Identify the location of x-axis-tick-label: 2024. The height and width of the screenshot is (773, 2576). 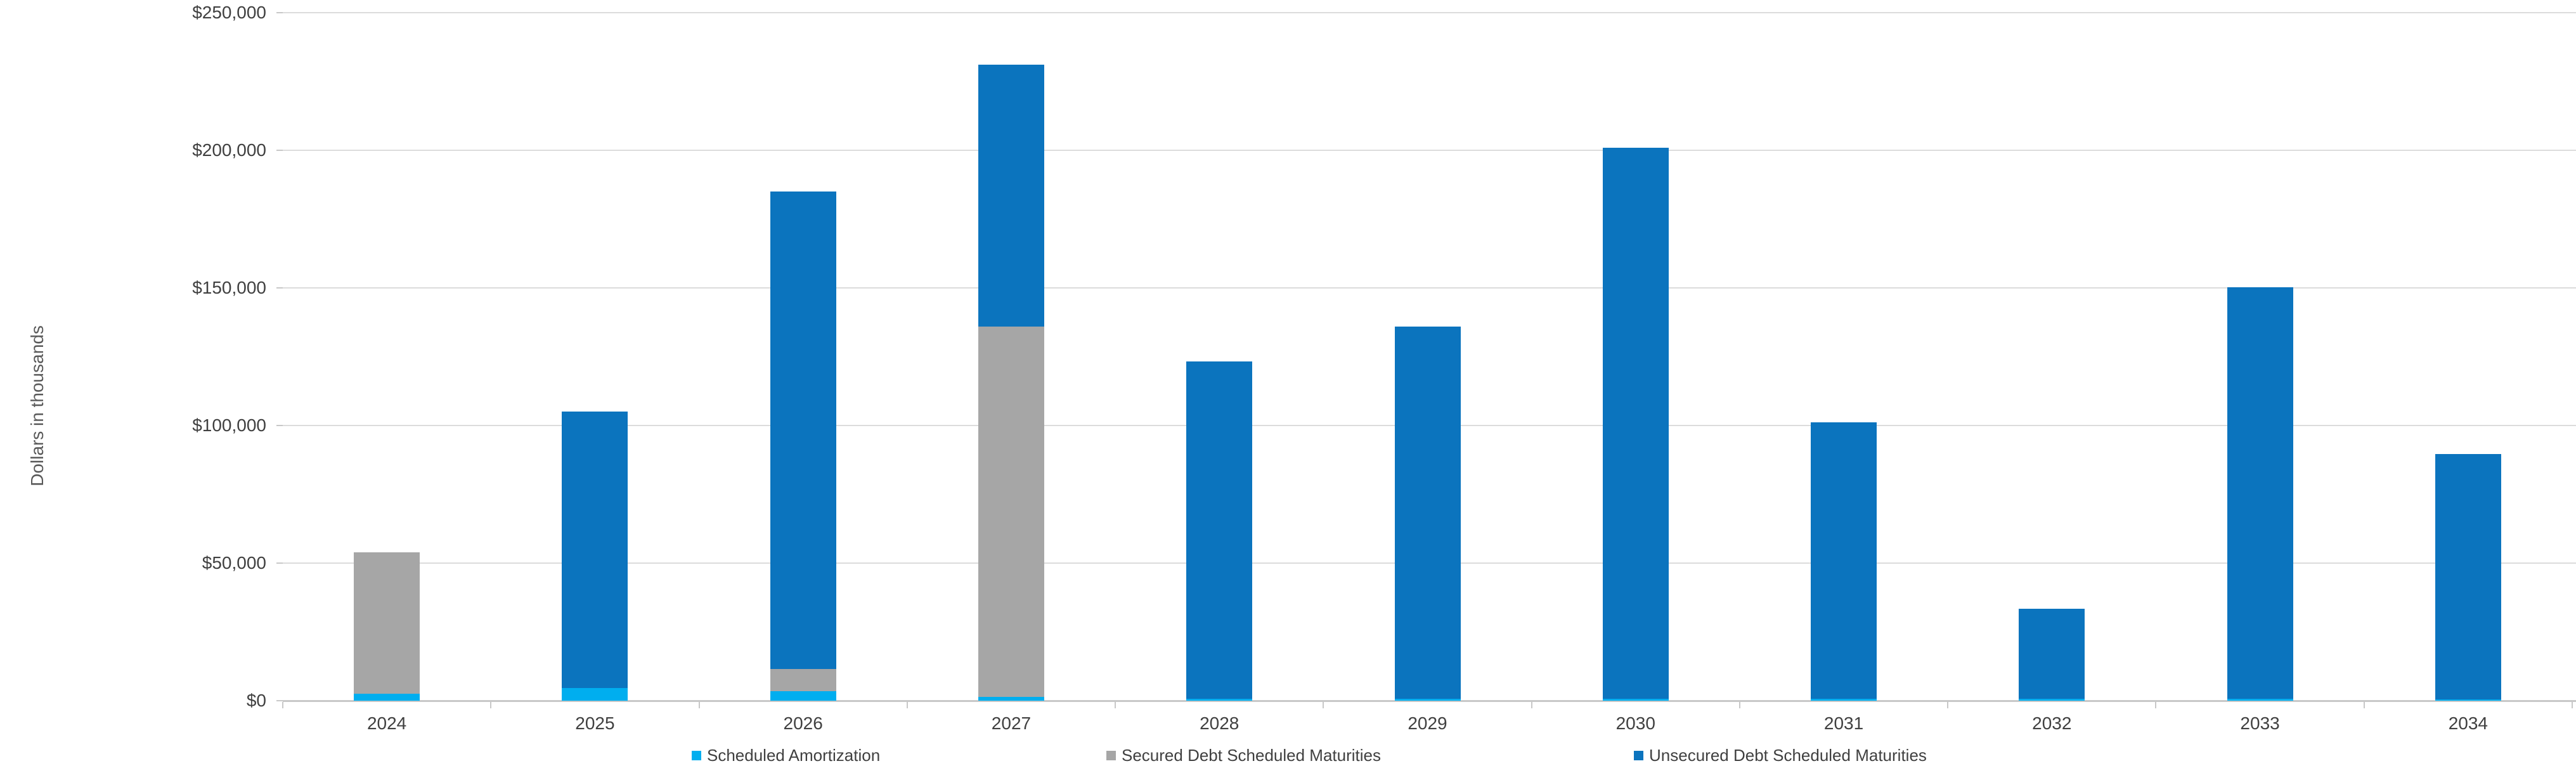
(386, 723).